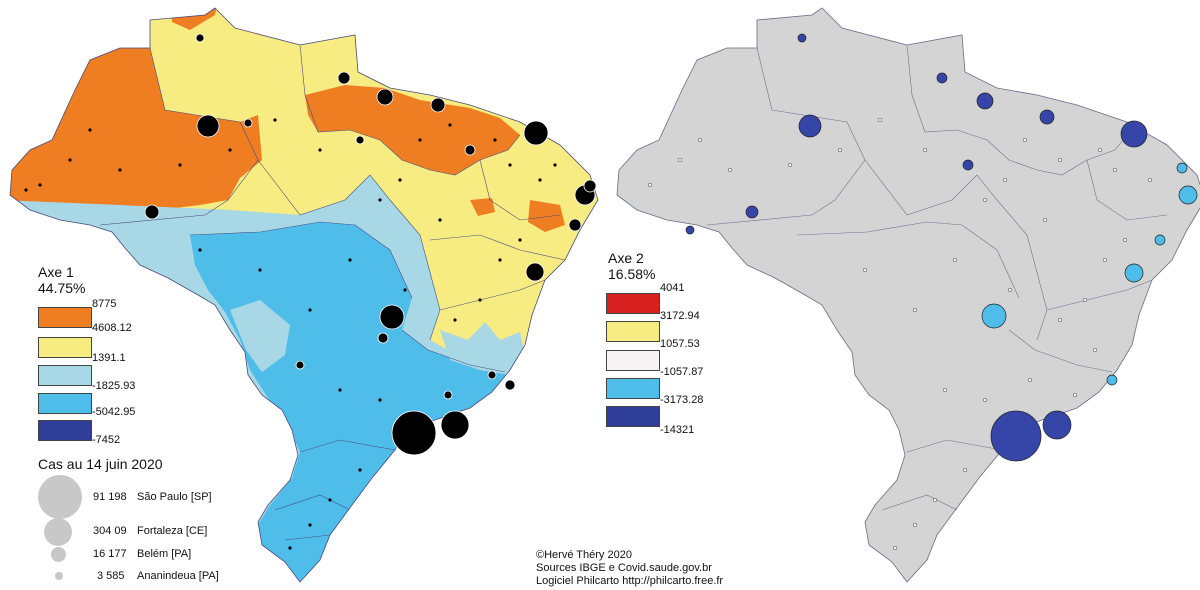 This screenshot has height=590, width=1200. Describe the element at coordinates (392, 317) in the screenshot. I see `bubble-brasilia` at that location.